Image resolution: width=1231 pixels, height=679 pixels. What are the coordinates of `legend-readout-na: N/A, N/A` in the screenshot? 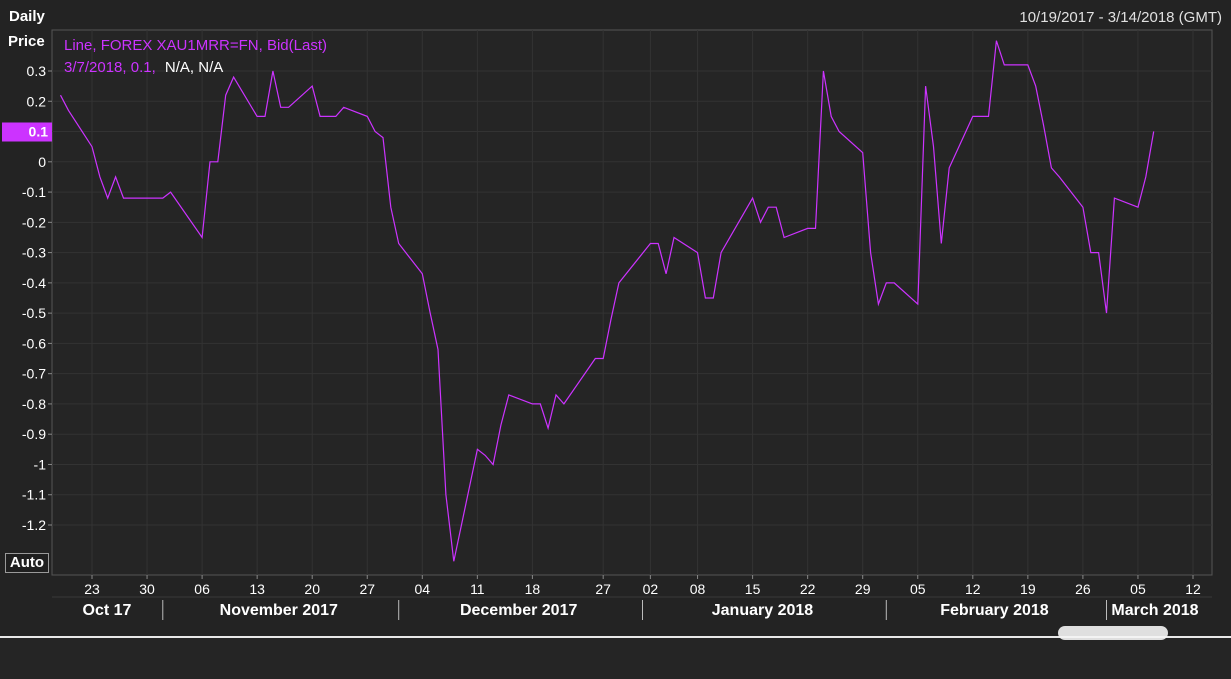 It's located at (194, 67).